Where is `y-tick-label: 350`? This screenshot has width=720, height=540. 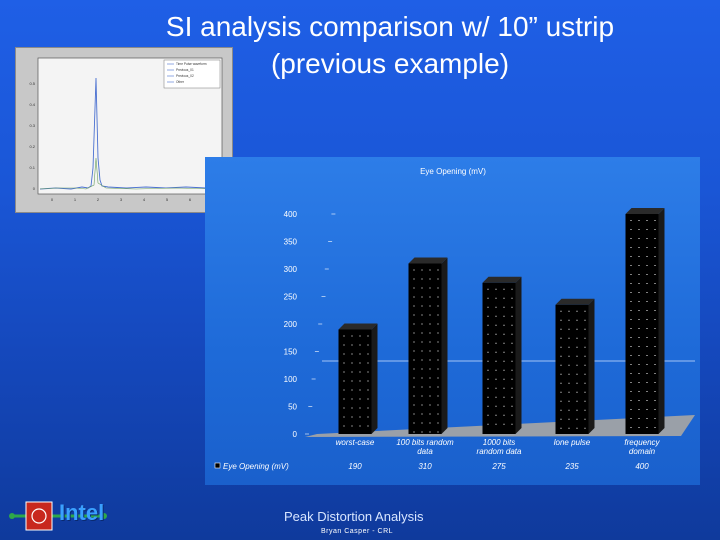
y-tick-label: 350 is located at coordinates (291, 242).